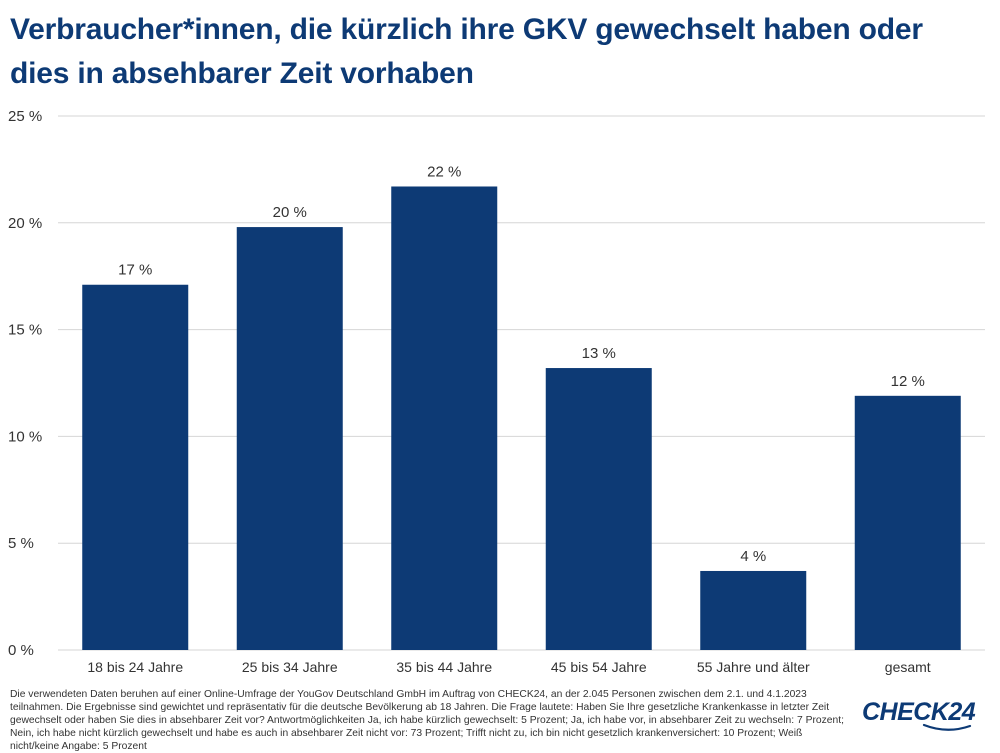 The width and height of the screenshot is (1000, 753). What do you see at coordinates (135, 667) in the screenshot?
I see `x-tick-label: 18 bis 24 Jahre` at bounding box center [135, 667].